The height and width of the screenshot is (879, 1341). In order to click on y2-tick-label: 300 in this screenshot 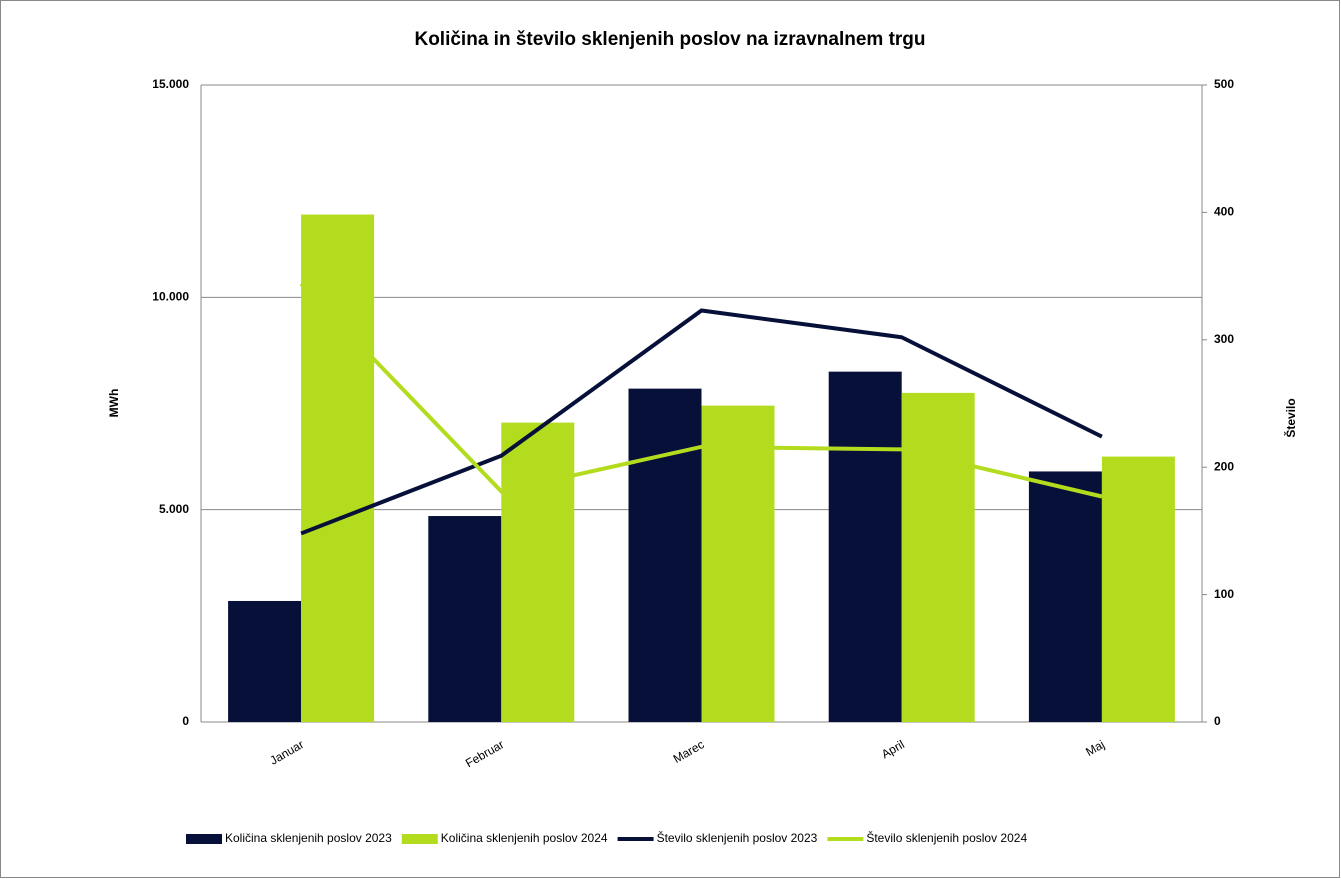, I will do `click(1224, 339)`.